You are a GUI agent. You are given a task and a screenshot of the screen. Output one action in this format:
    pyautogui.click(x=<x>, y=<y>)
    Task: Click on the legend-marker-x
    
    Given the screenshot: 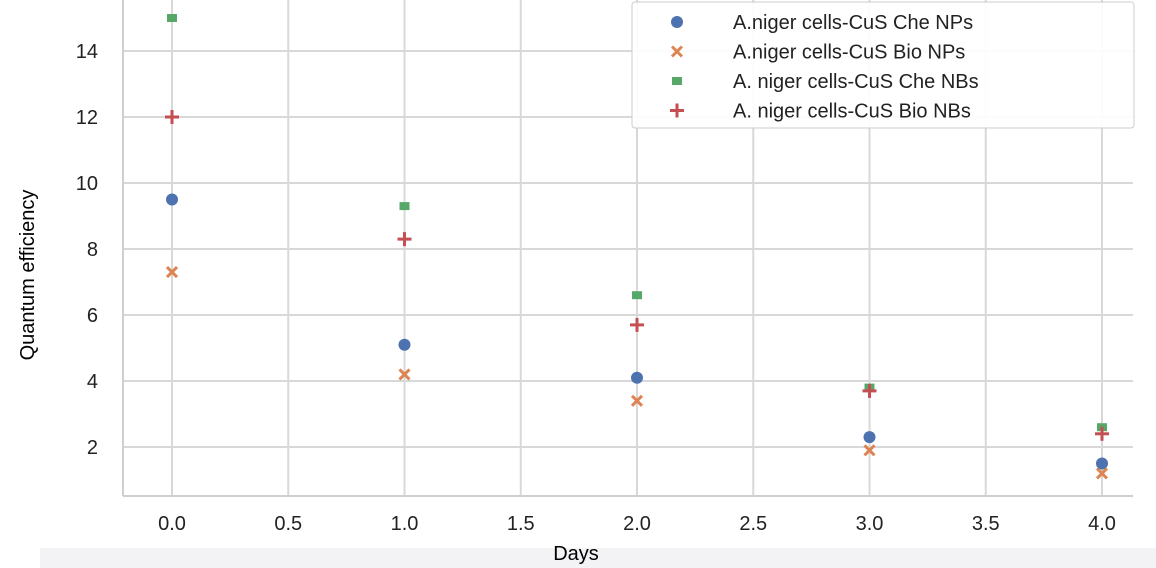 What is the action you would take?
    pyautogui.click(x=677, y=51)
    